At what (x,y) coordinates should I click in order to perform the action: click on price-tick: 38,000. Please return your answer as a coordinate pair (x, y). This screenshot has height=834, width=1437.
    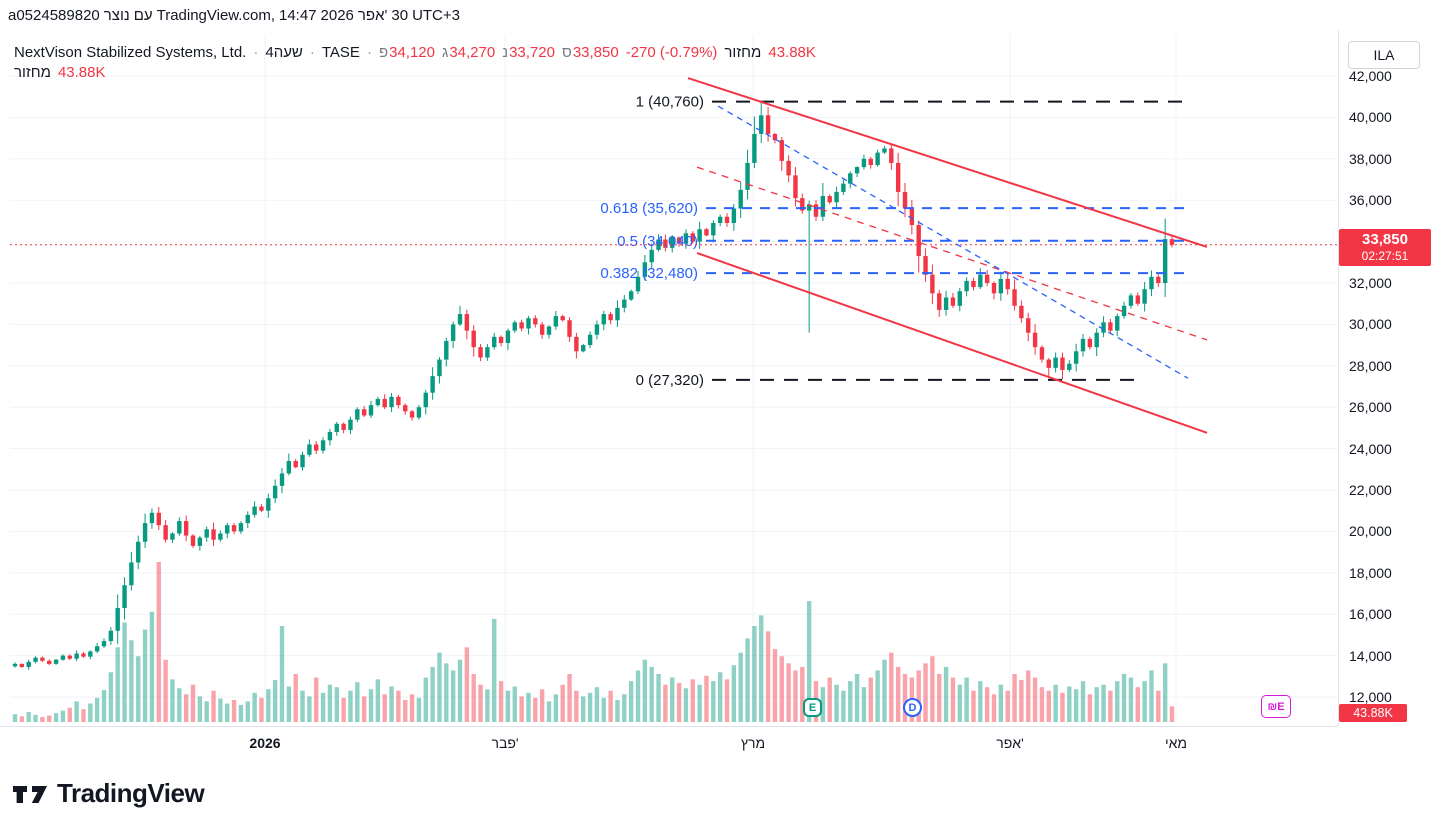
    Looking at the image, I should click on (1370, 158).